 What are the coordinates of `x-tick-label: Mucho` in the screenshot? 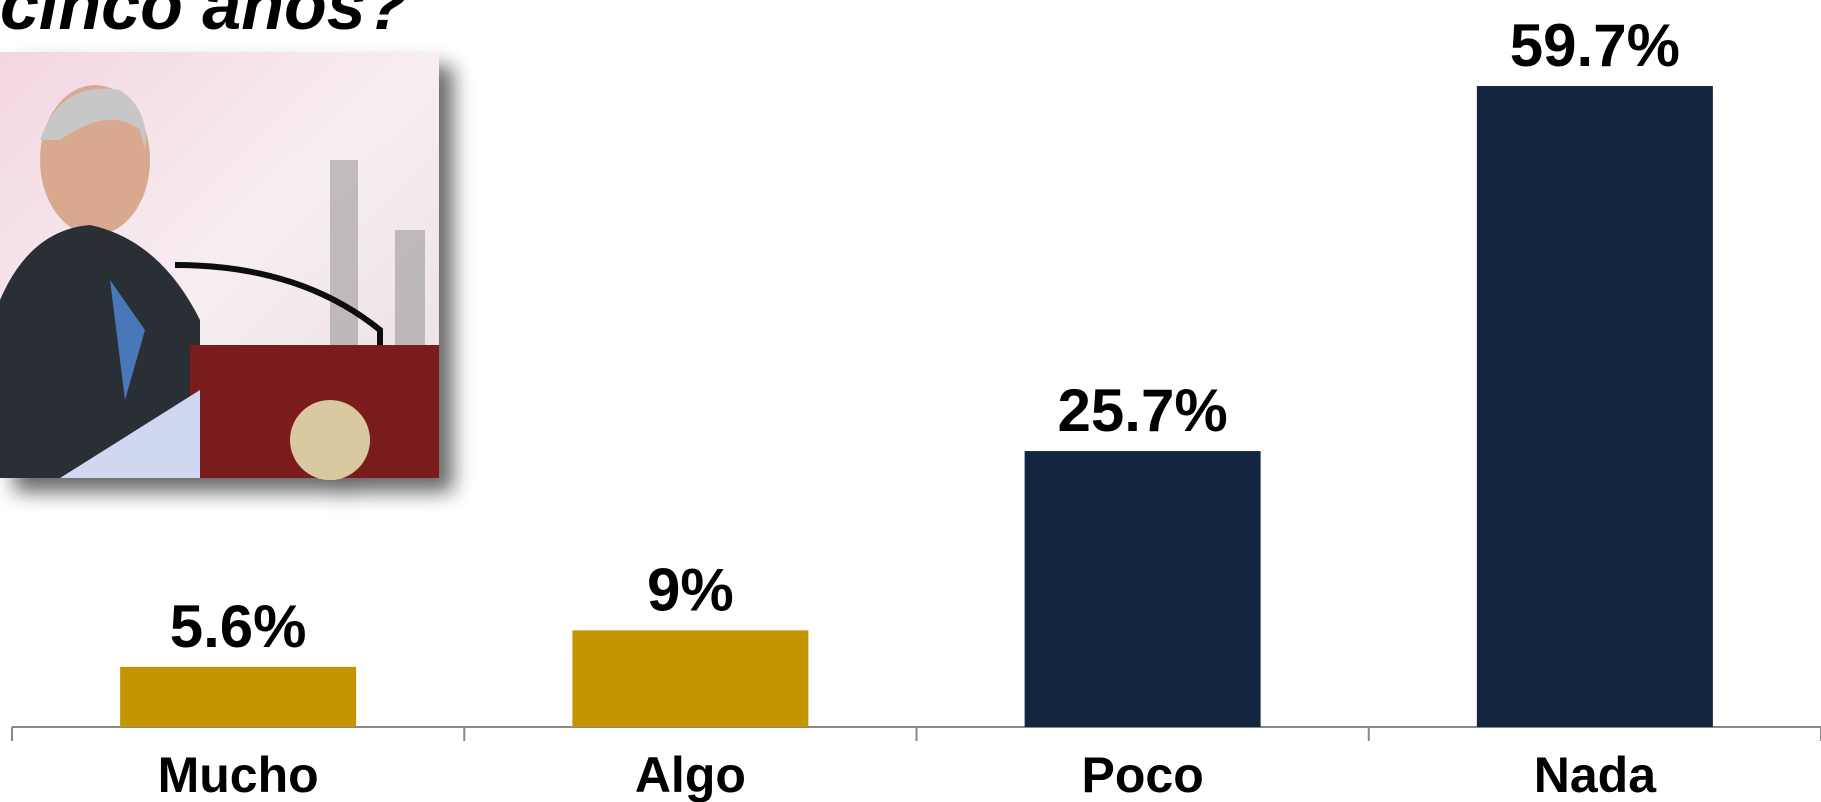 It's located at (238, 774).